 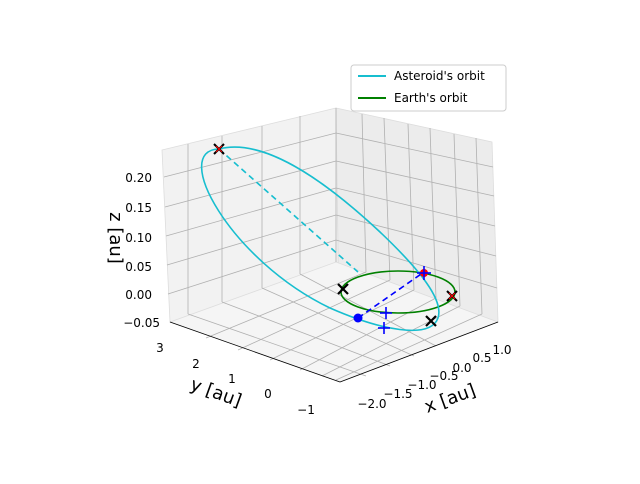 What do you see at coordinates (461, 368) in the screenshot?
I see `x-tick-label: 0.0` at bounding box center [461, 368].